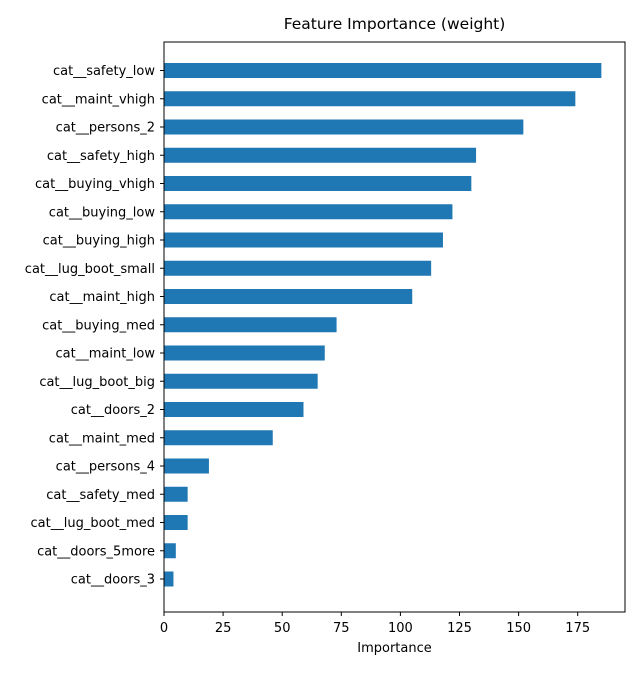 This screenshot has width=640, height=674. What do you see at coordinates (370, 99) in the screenshot?
I see `bar-cat__maint_vhigh` at bounding box center [370, 99].